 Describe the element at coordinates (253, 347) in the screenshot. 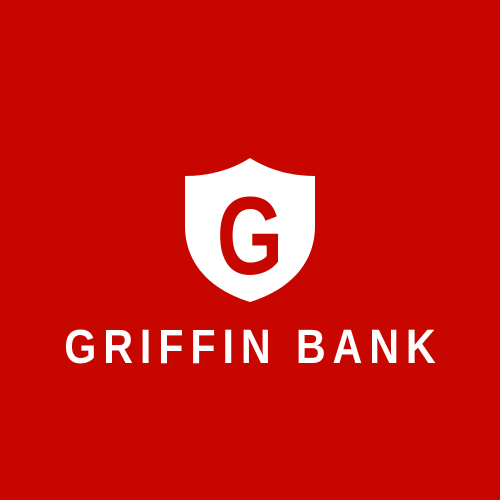

I see `brand-name: GRIFFIN BANK` at that location.